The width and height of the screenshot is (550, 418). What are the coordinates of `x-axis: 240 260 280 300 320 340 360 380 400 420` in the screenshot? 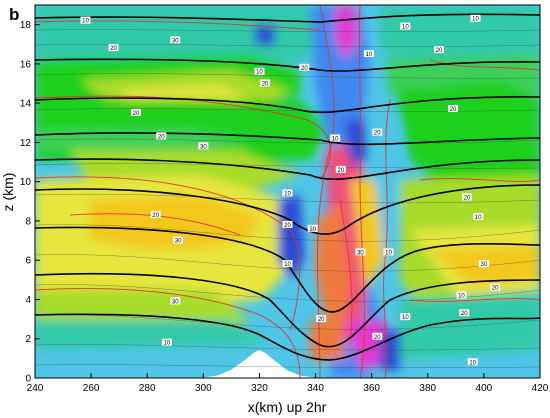 It's located at (288, 383).